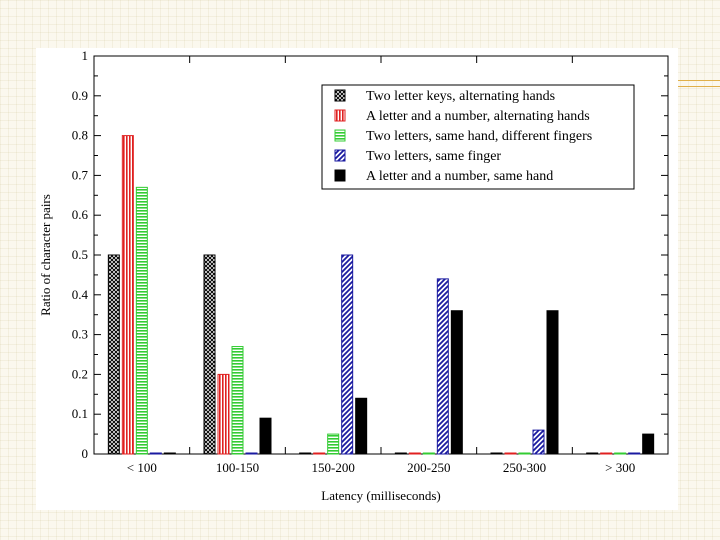 Image resolution: width=720 pixels, height=540 pixels. I want to click on x-tick-label: 150-200, so click(332, 467).